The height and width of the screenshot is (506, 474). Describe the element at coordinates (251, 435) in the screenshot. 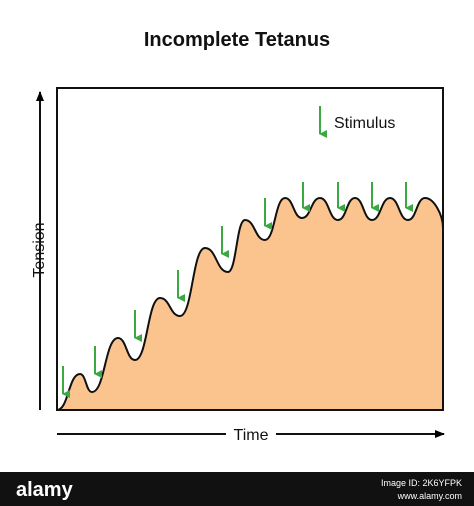

I see `x-axis-label: Time` at that location.